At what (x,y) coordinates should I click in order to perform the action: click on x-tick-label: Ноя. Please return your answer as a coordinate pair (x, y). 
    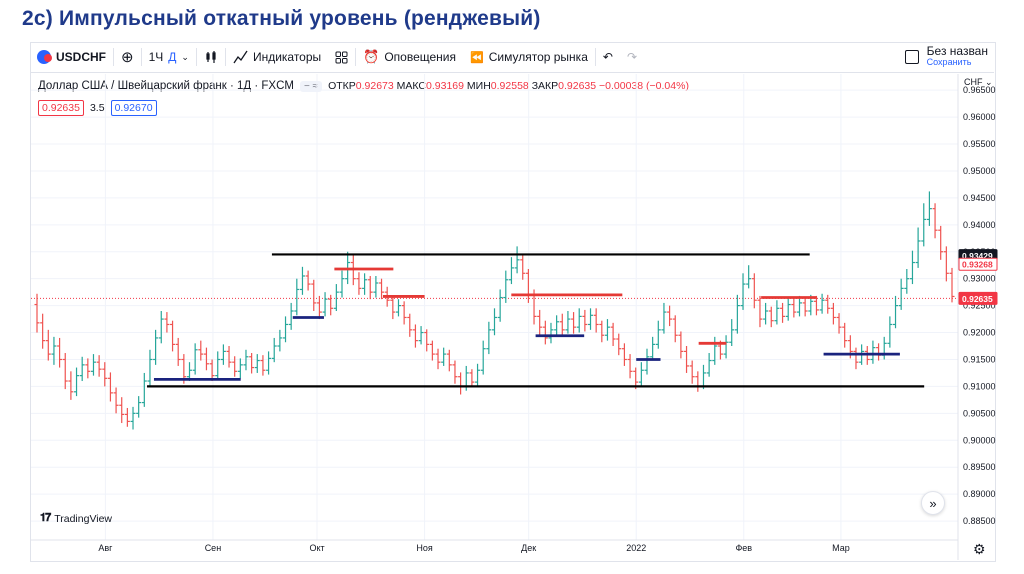
    Looking at the image, I should click on (424, 548).